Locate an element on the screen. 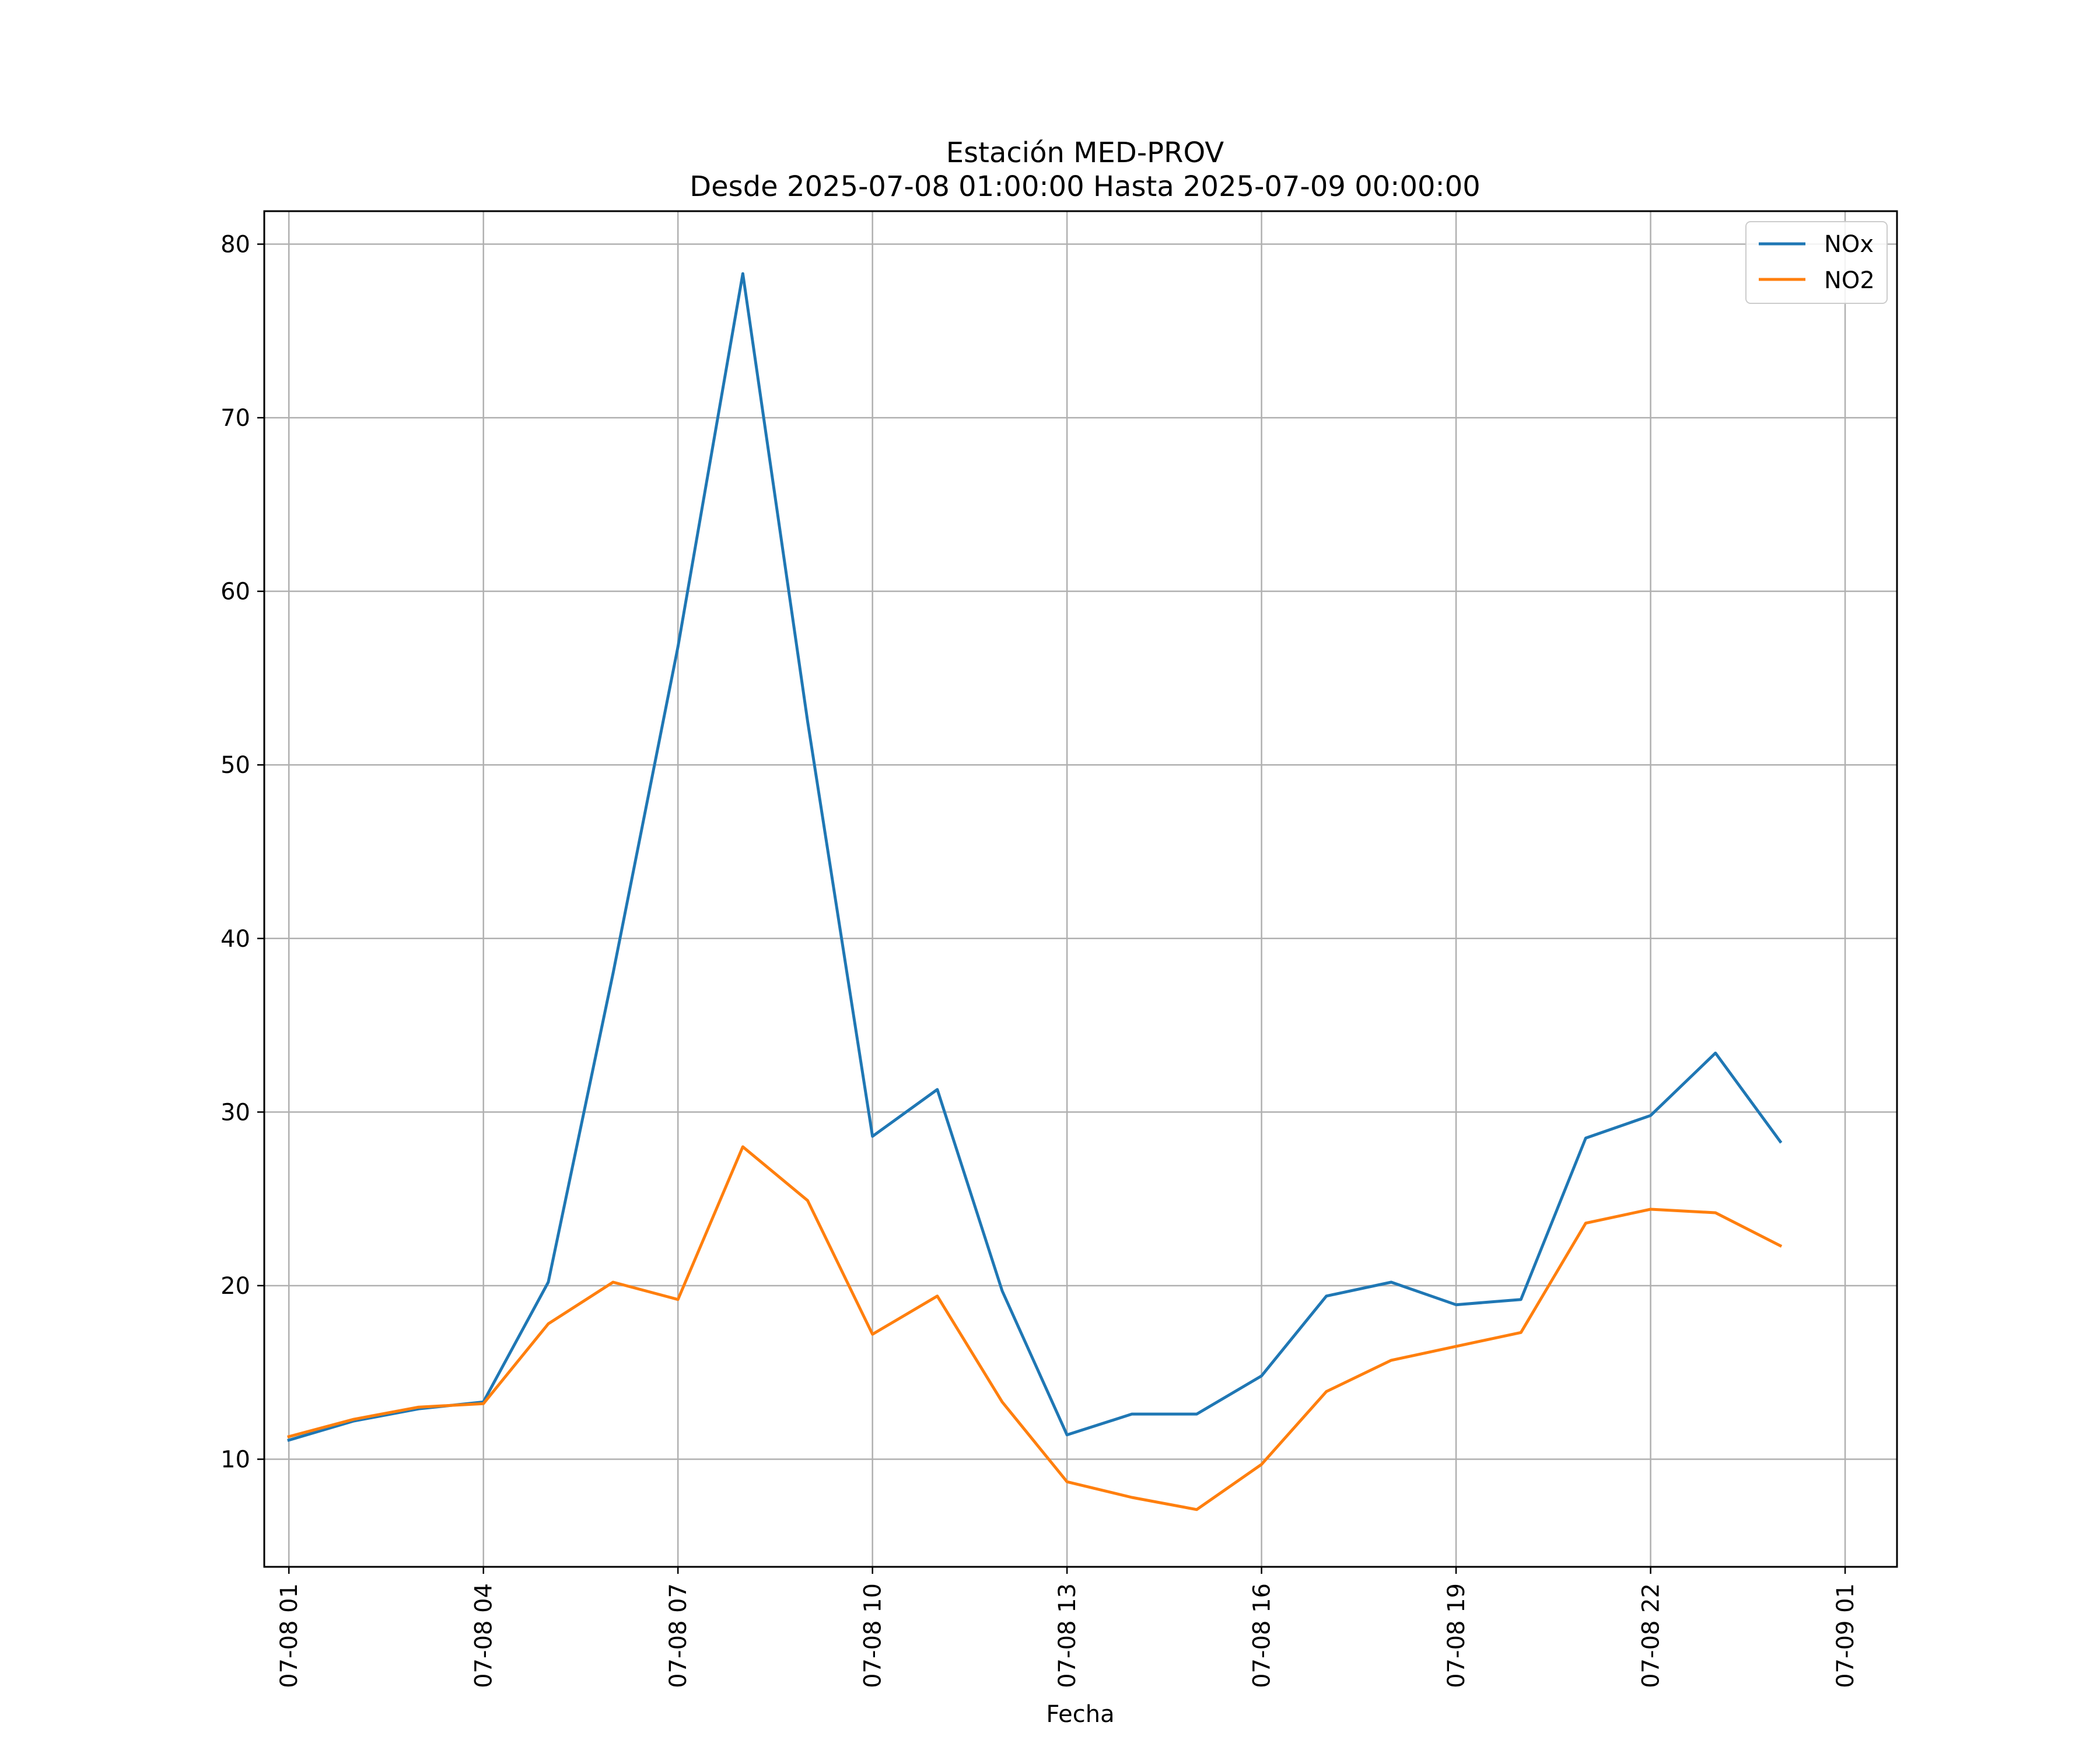 The width and height of the screenshot is (2100, 1750). y-tick-label: 40 is located at coordinates (235, 939).